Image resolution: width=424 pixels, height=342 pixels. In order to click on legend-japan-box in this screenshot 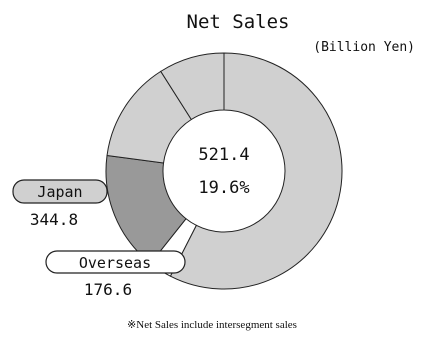, I will do `click(60, 191)`.